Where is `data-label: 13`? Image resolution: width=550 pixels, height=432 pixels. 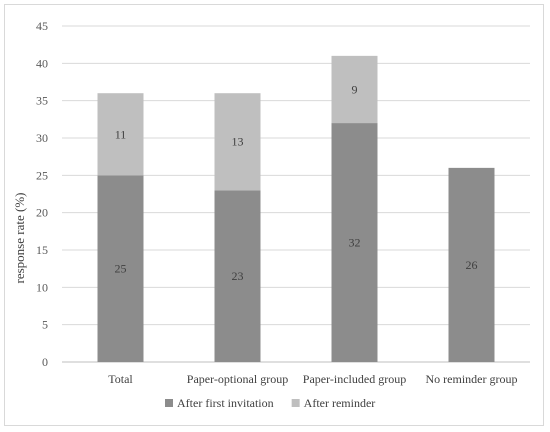 data-label: 13 is located at coordinates (238, 142).